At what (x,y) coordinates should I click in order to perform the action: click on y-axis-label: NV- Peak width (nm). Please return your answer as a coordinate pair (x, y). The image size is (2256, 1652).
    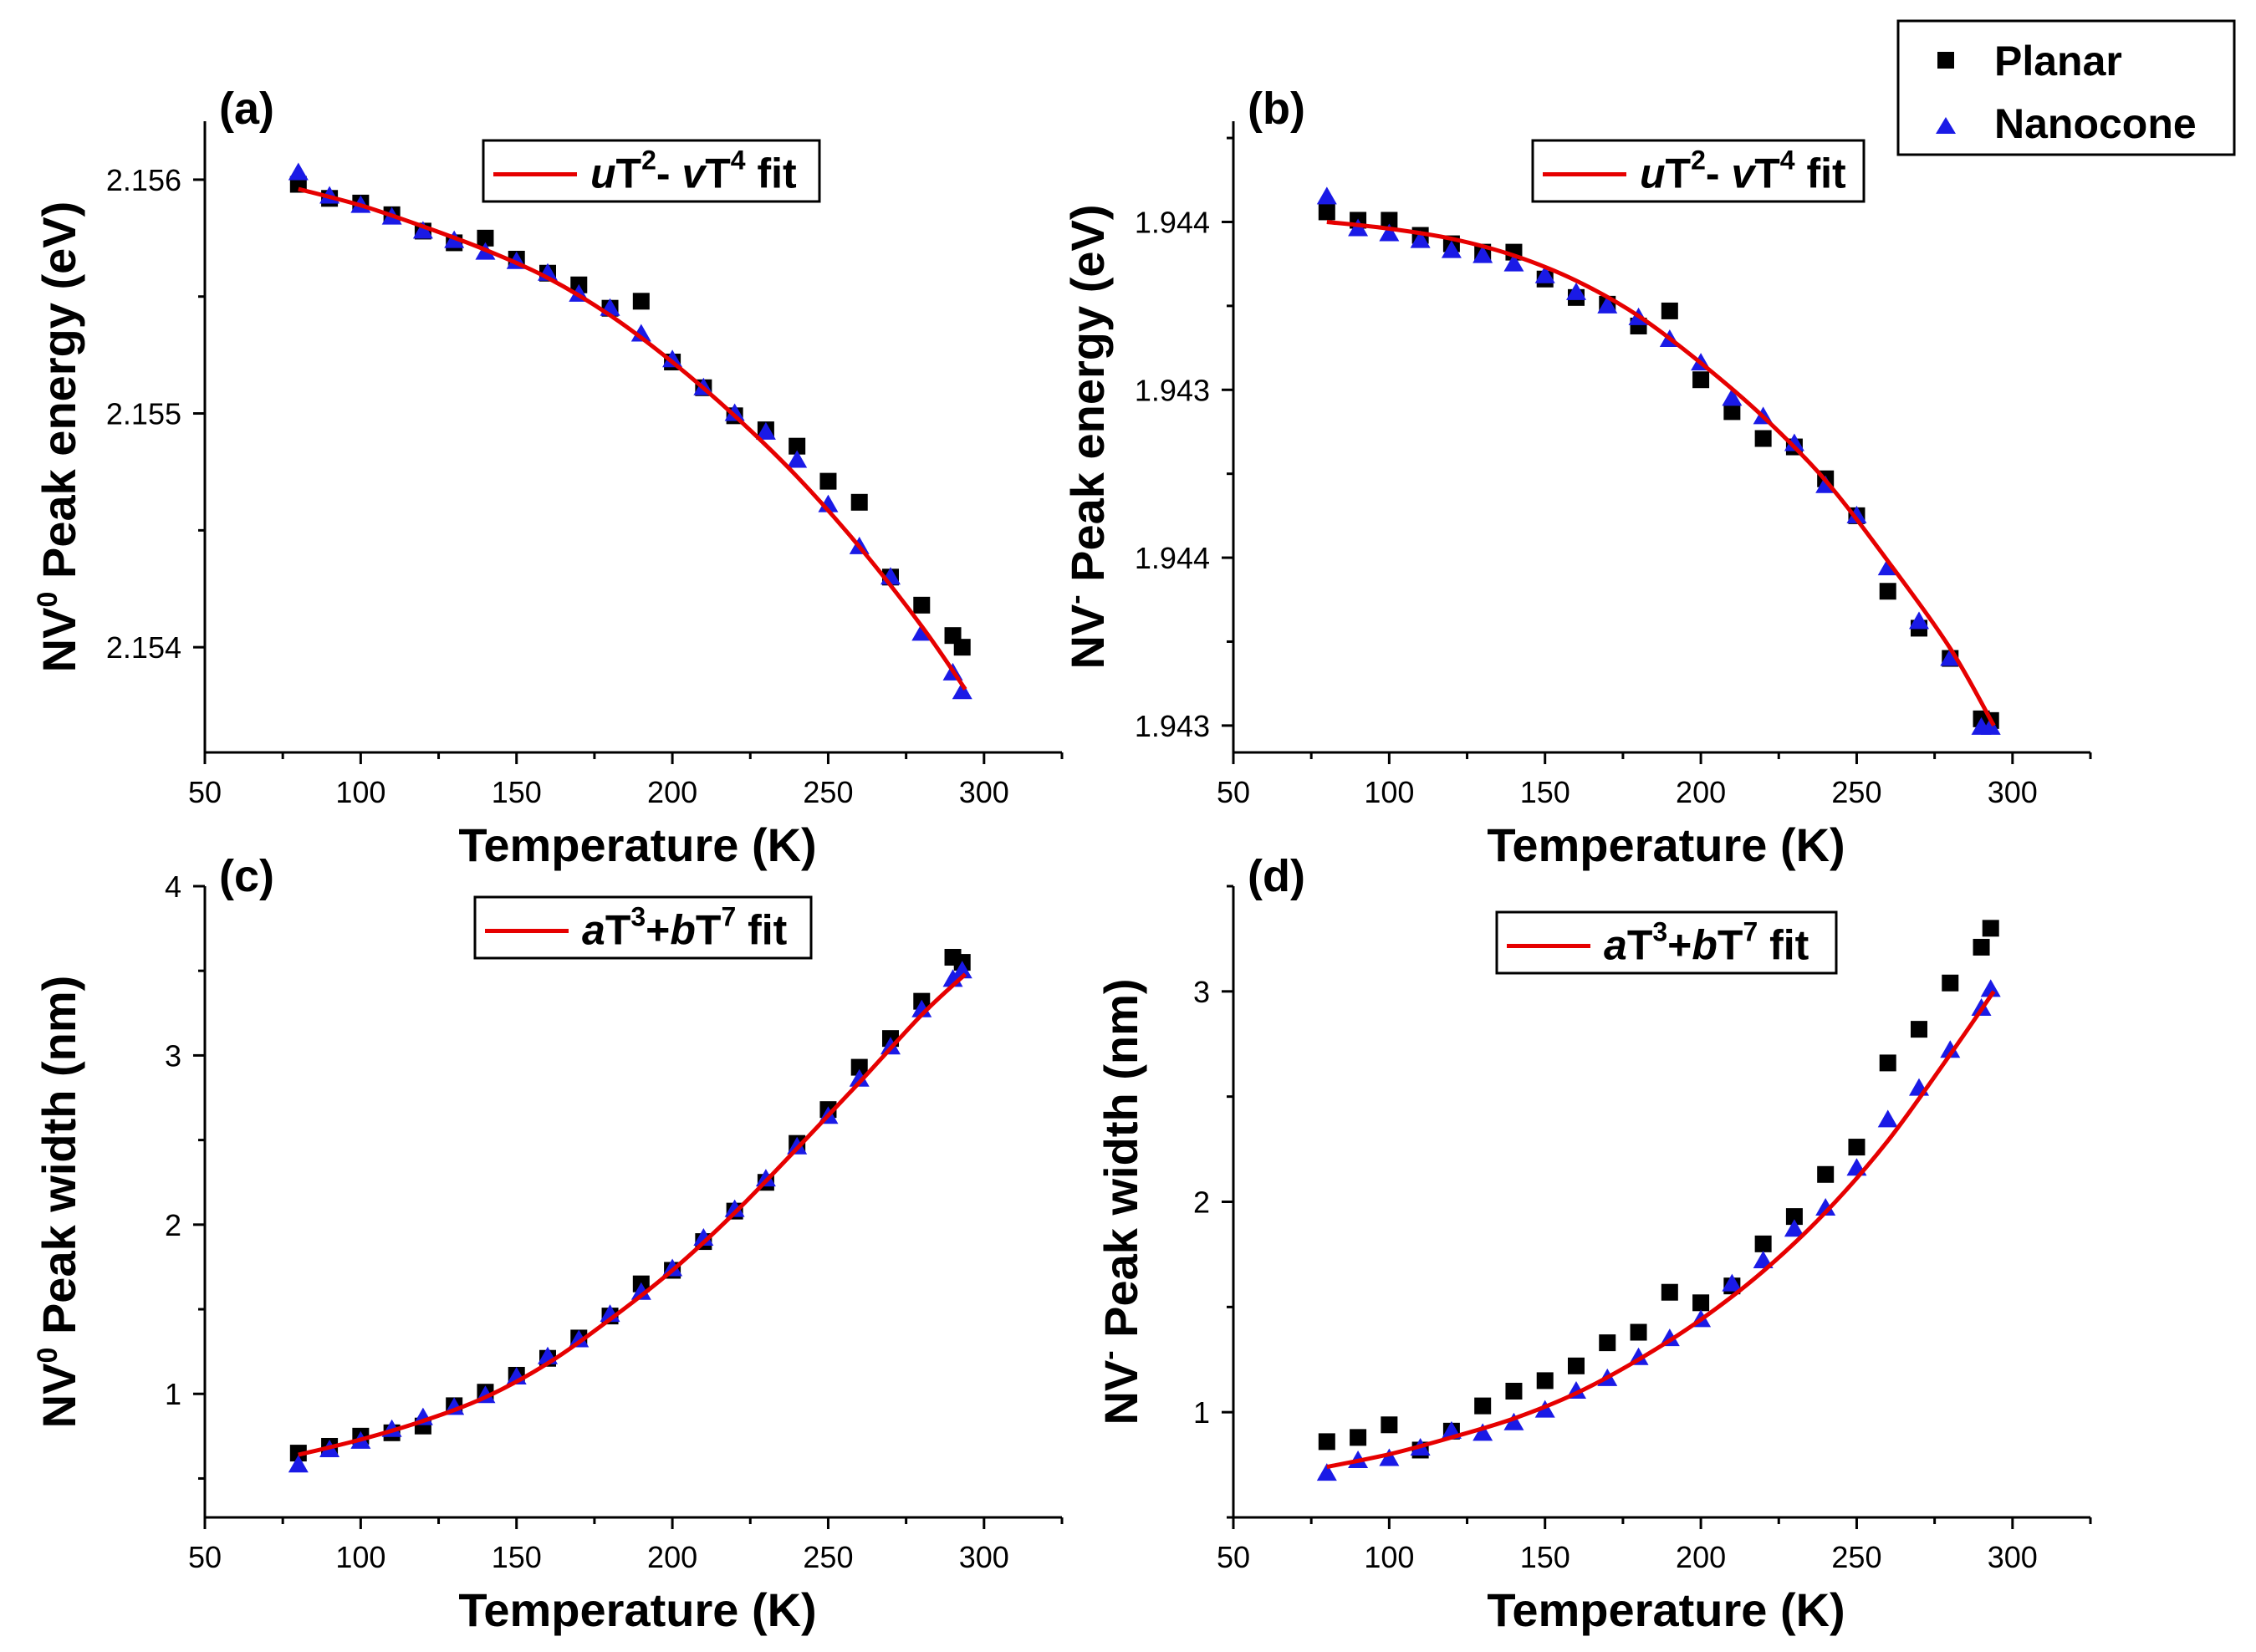
    Looking at the image, I should click on (1121, 1201).